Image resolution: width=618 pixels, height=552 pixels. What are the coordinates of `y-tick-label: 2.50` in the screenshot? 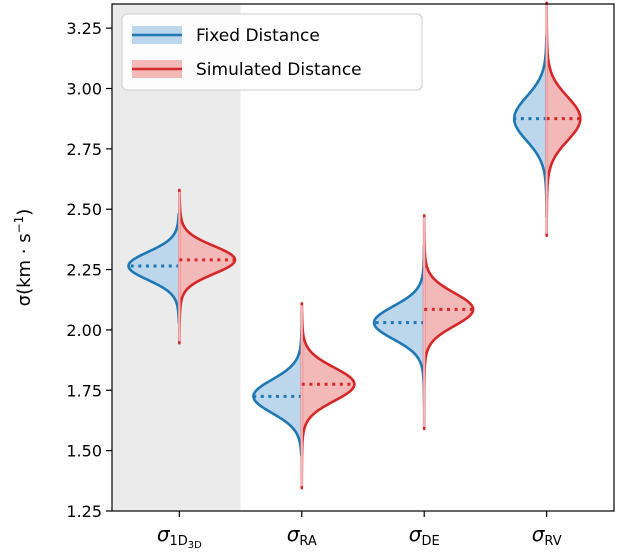 It's located at (84, 209).